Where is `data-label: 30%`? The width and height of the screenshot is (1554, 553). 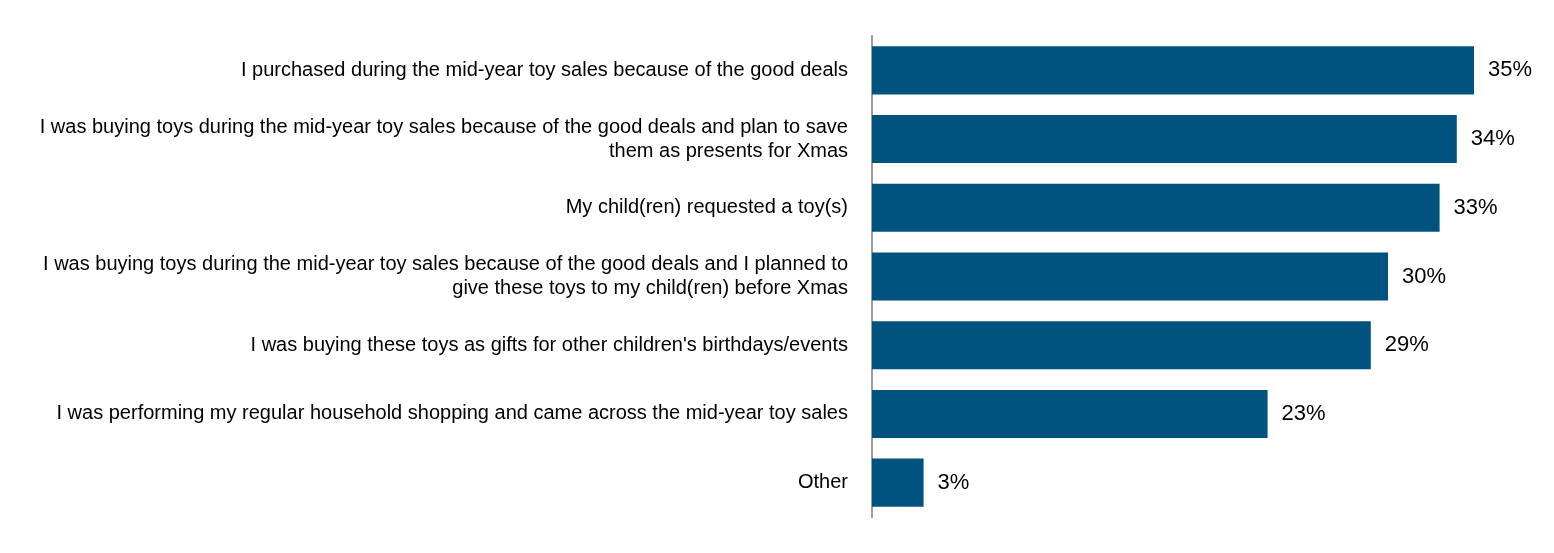
data-label: 30% is located at coordinates (1424, 275).